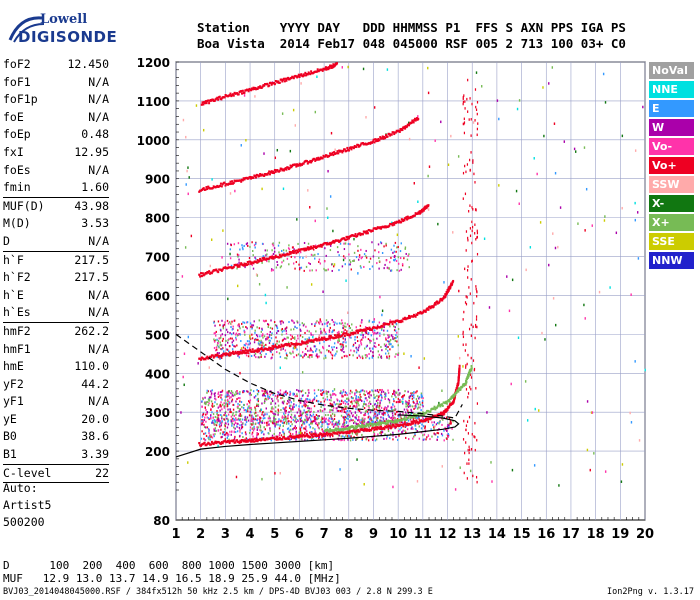 Image resolution: width=700 pixels, height=600 pixels. Describe the element at coordinates (17, 64) in the screenshot. I see `param-label: foF2` at that location.